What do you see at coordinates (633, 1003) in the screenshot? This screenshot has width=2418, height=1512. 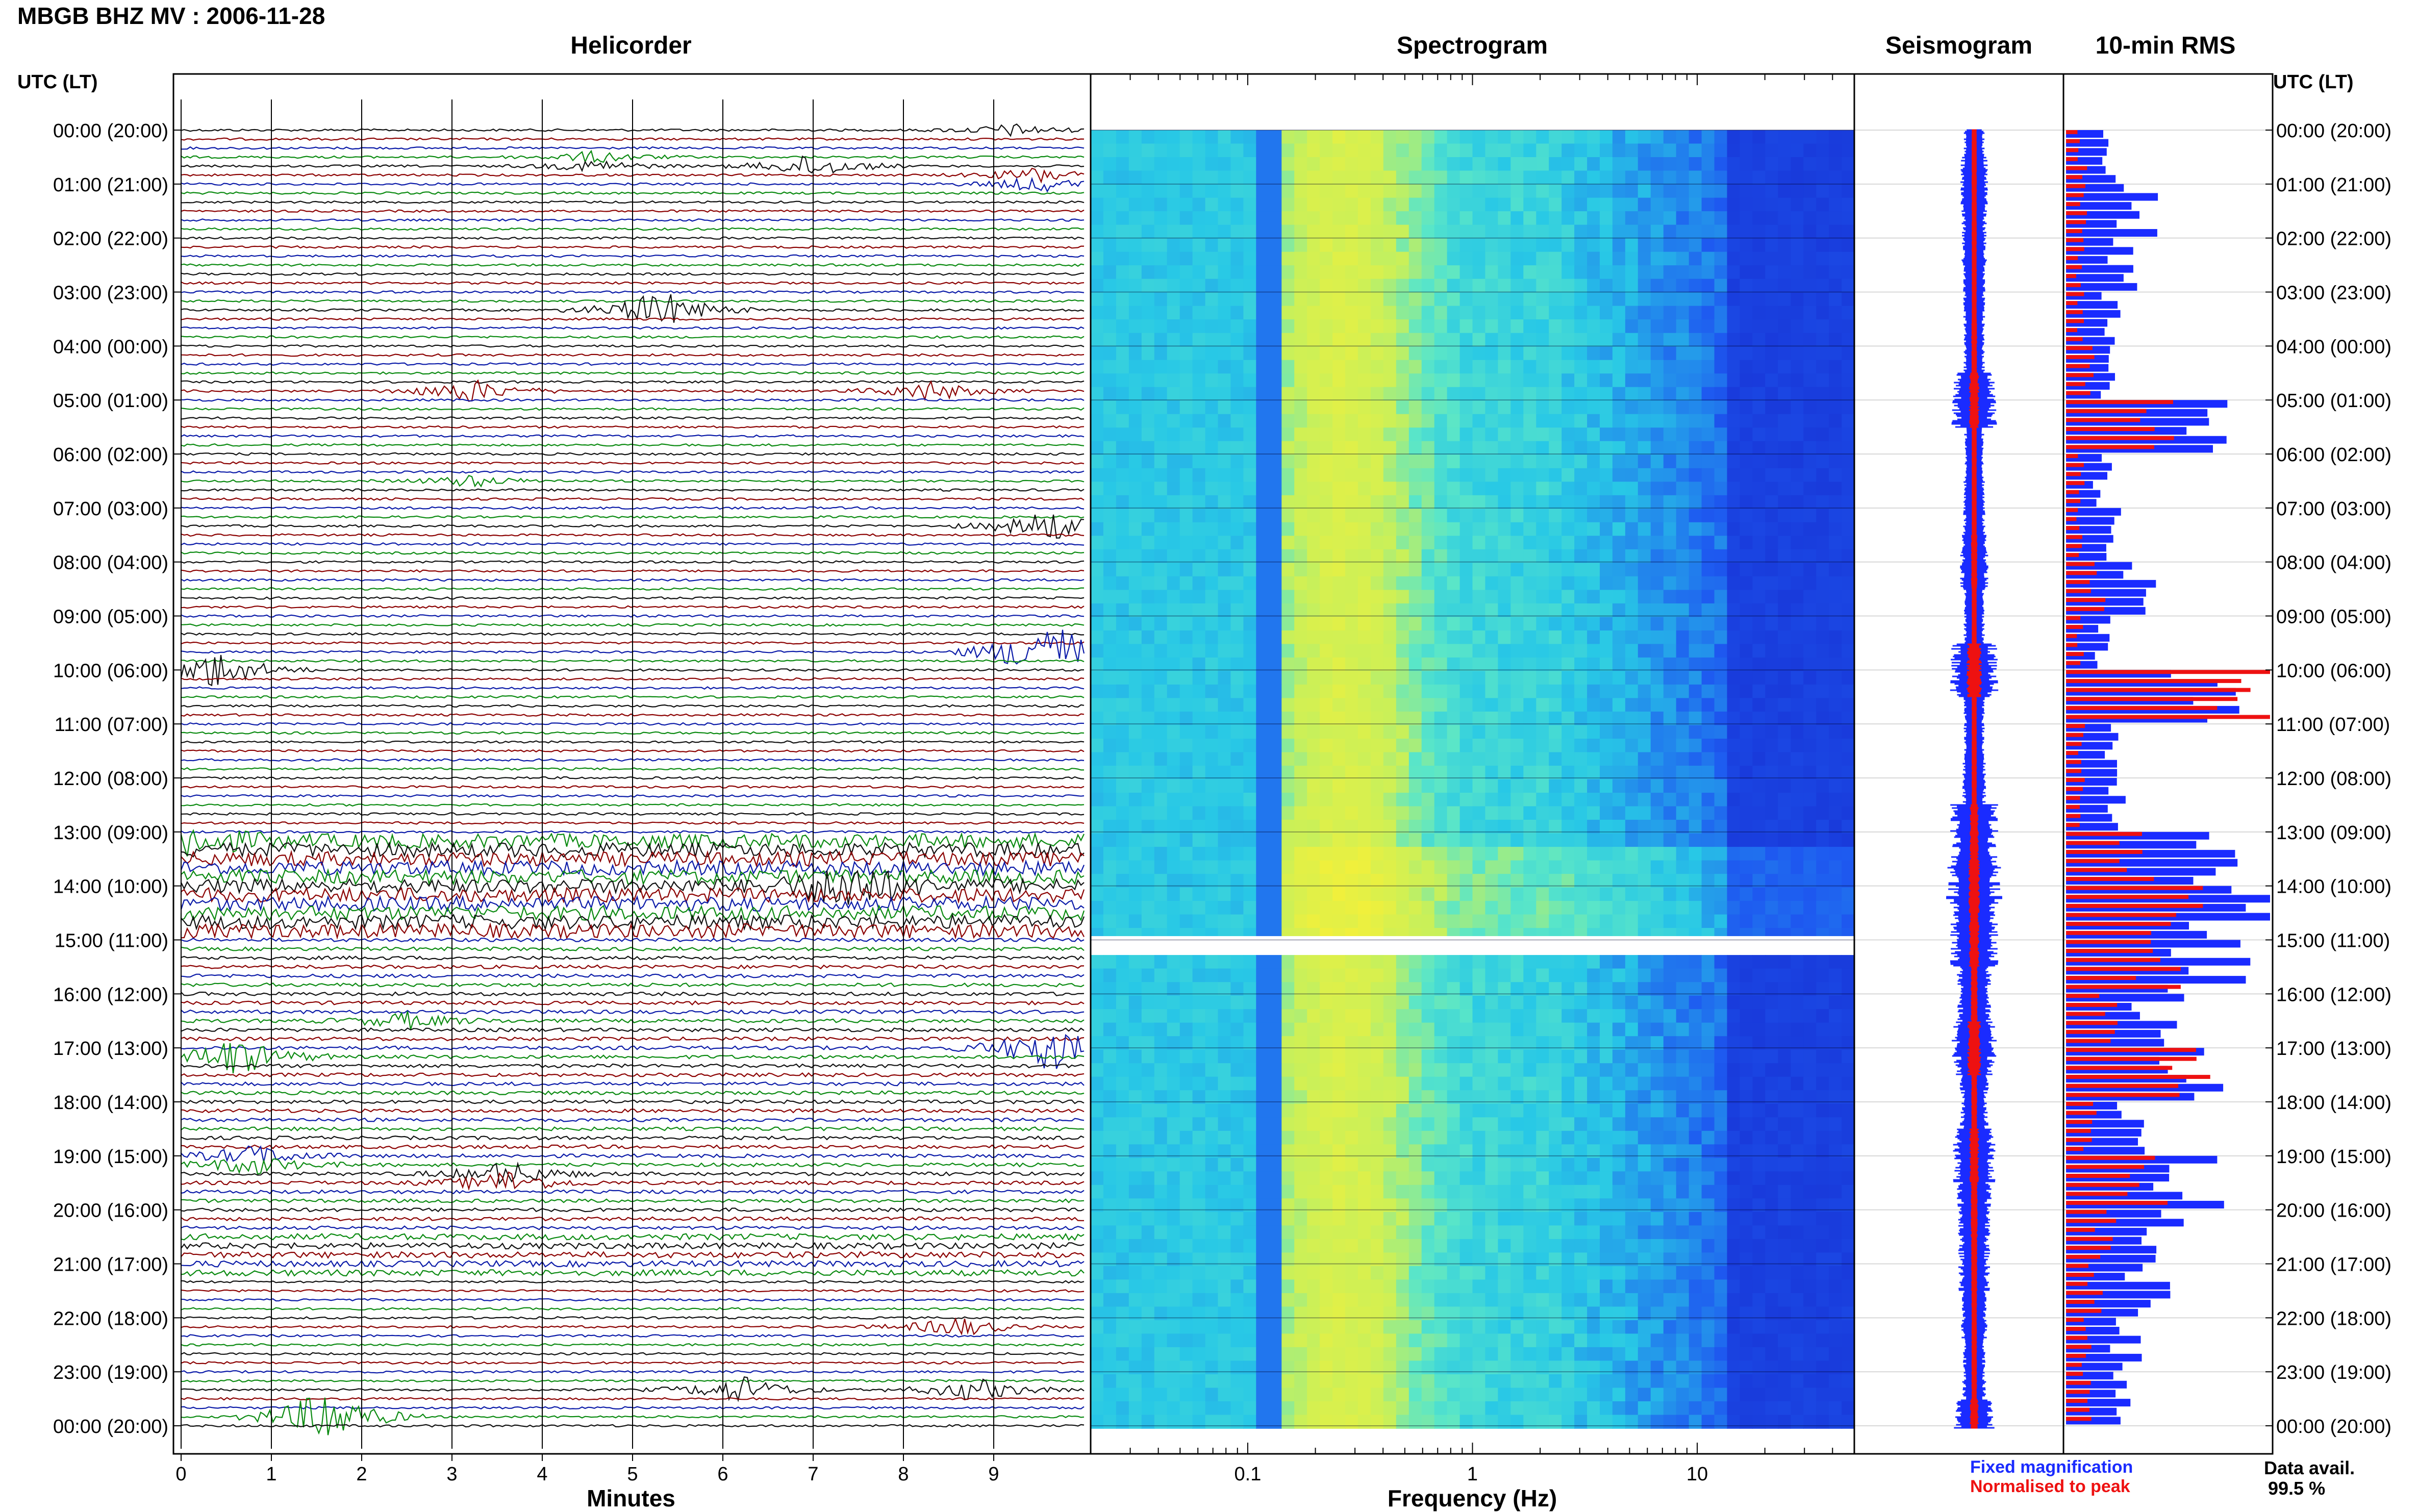 I see `helicorder-trace` at bounding box center [633, 1003].